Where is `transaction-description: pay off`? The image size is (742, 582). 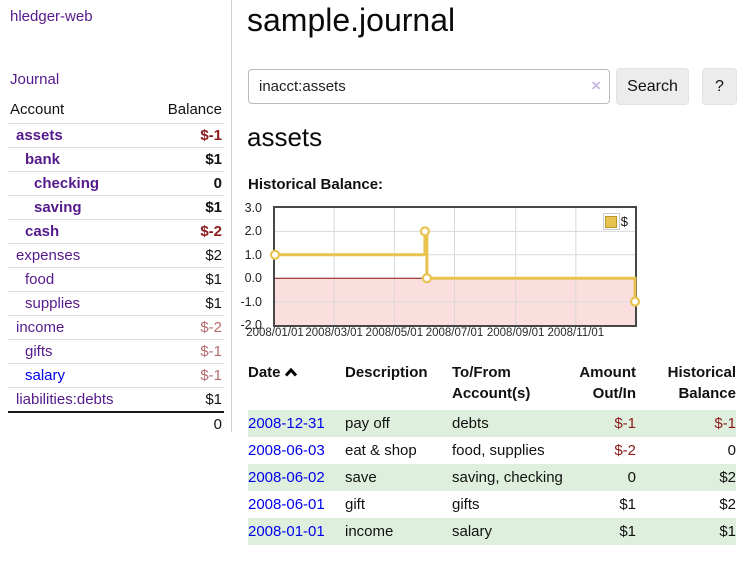 transaction-description: pay off is located at coordinates (367, 423).